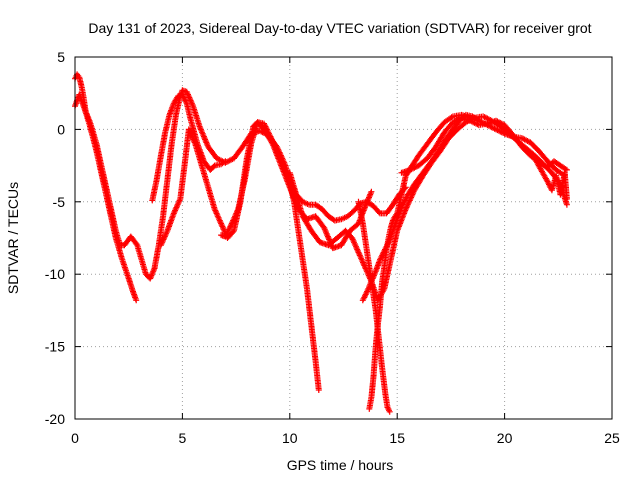 The width and height of the screenshot is (640, 480). I want to click on y-tick-labels: -20 -15 -10 -5 0 5, so click(55, 238).